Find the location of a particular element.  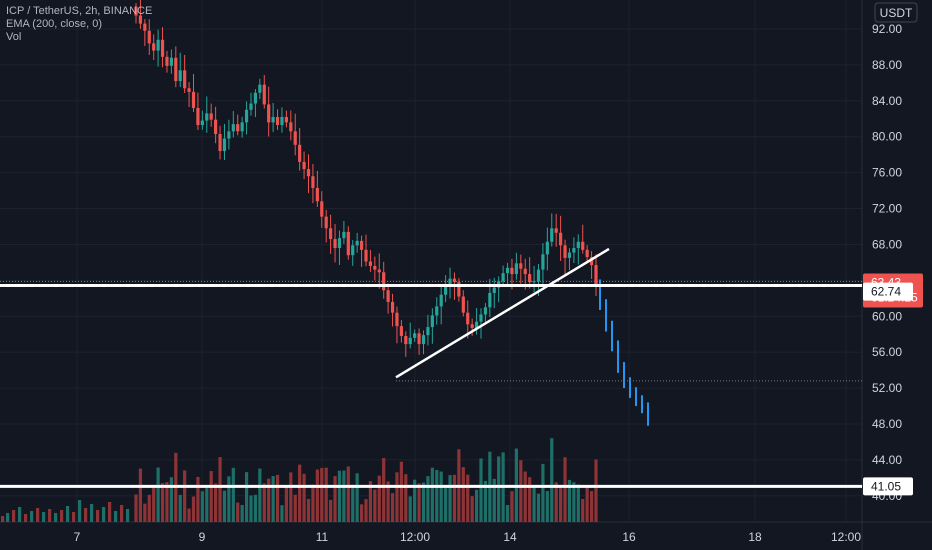

time-axis-tick-label: 7 is located at coordinates (77, 537).